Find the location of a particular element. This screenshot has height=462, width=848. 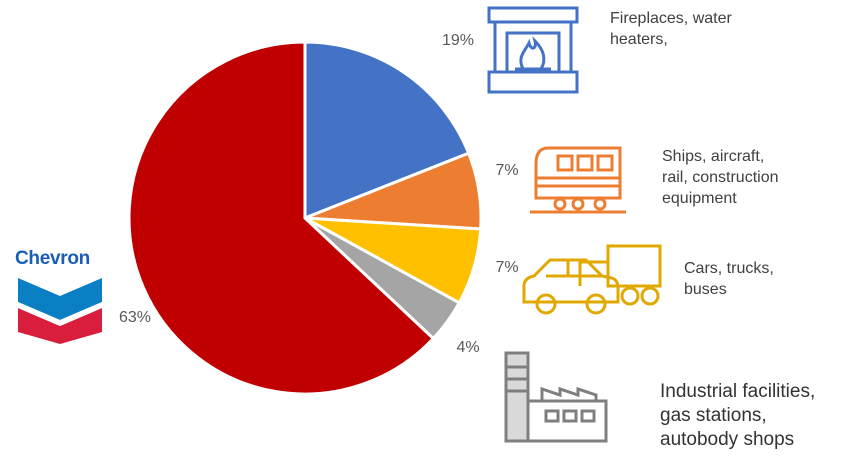

fireplace-icon is located at coordinates (533, 50).